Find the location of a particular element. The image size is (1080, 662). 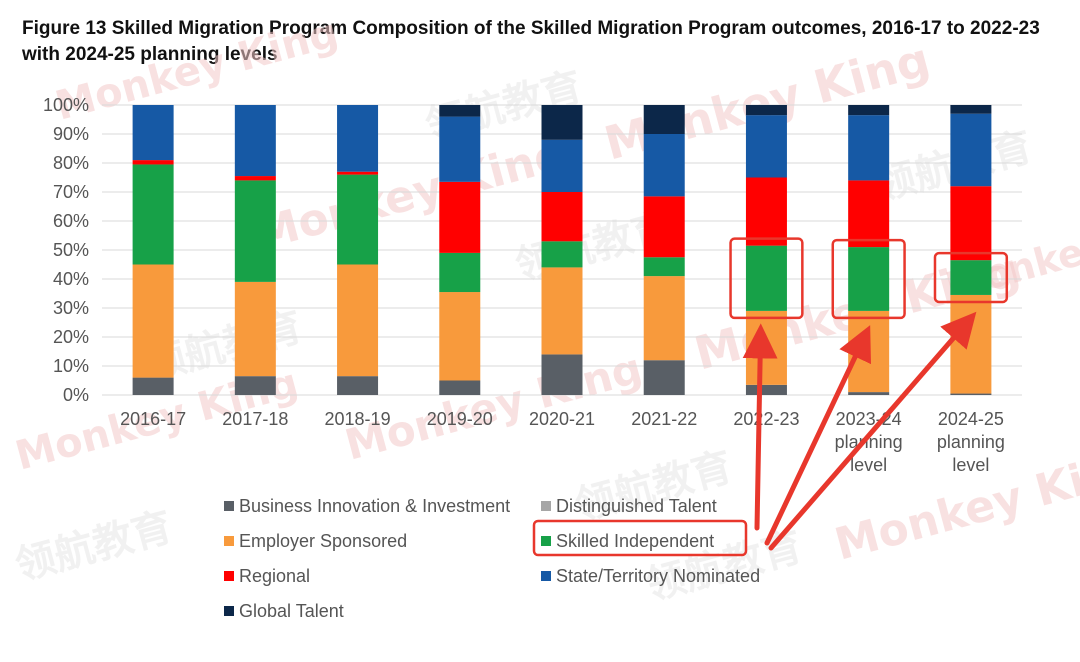

x-tick-label: 2020-21 is located at coordinates (562, 419).